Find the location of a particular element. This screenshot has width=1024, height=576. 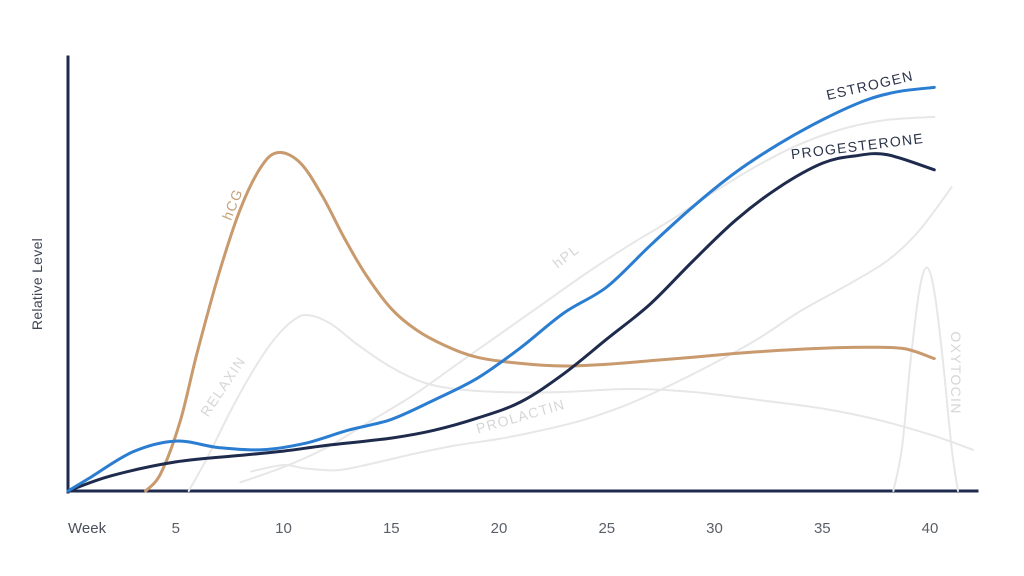

x-tick-label-25: 25 is located at coordinates (606, 528).